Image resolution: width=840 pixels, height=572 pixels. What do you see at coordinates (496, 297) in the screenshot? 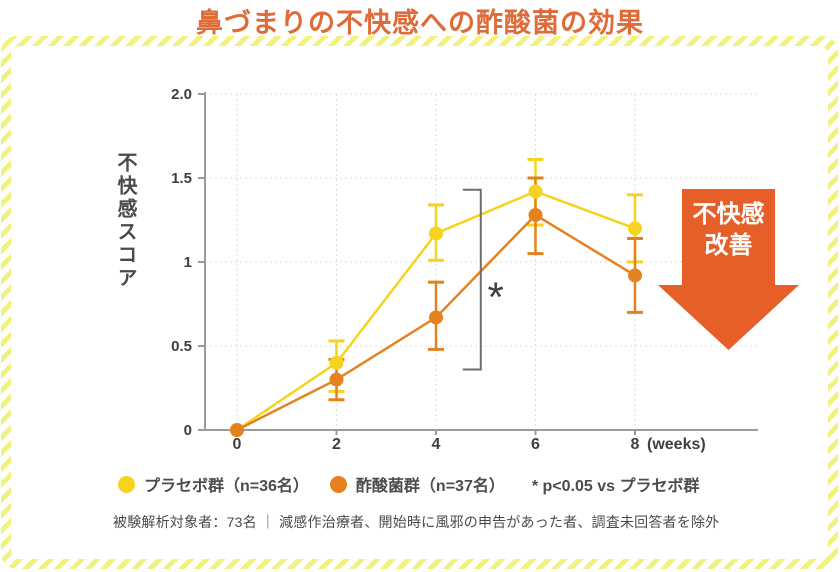
I see `significance-asterisk: *` at bounding box center [496, 297].